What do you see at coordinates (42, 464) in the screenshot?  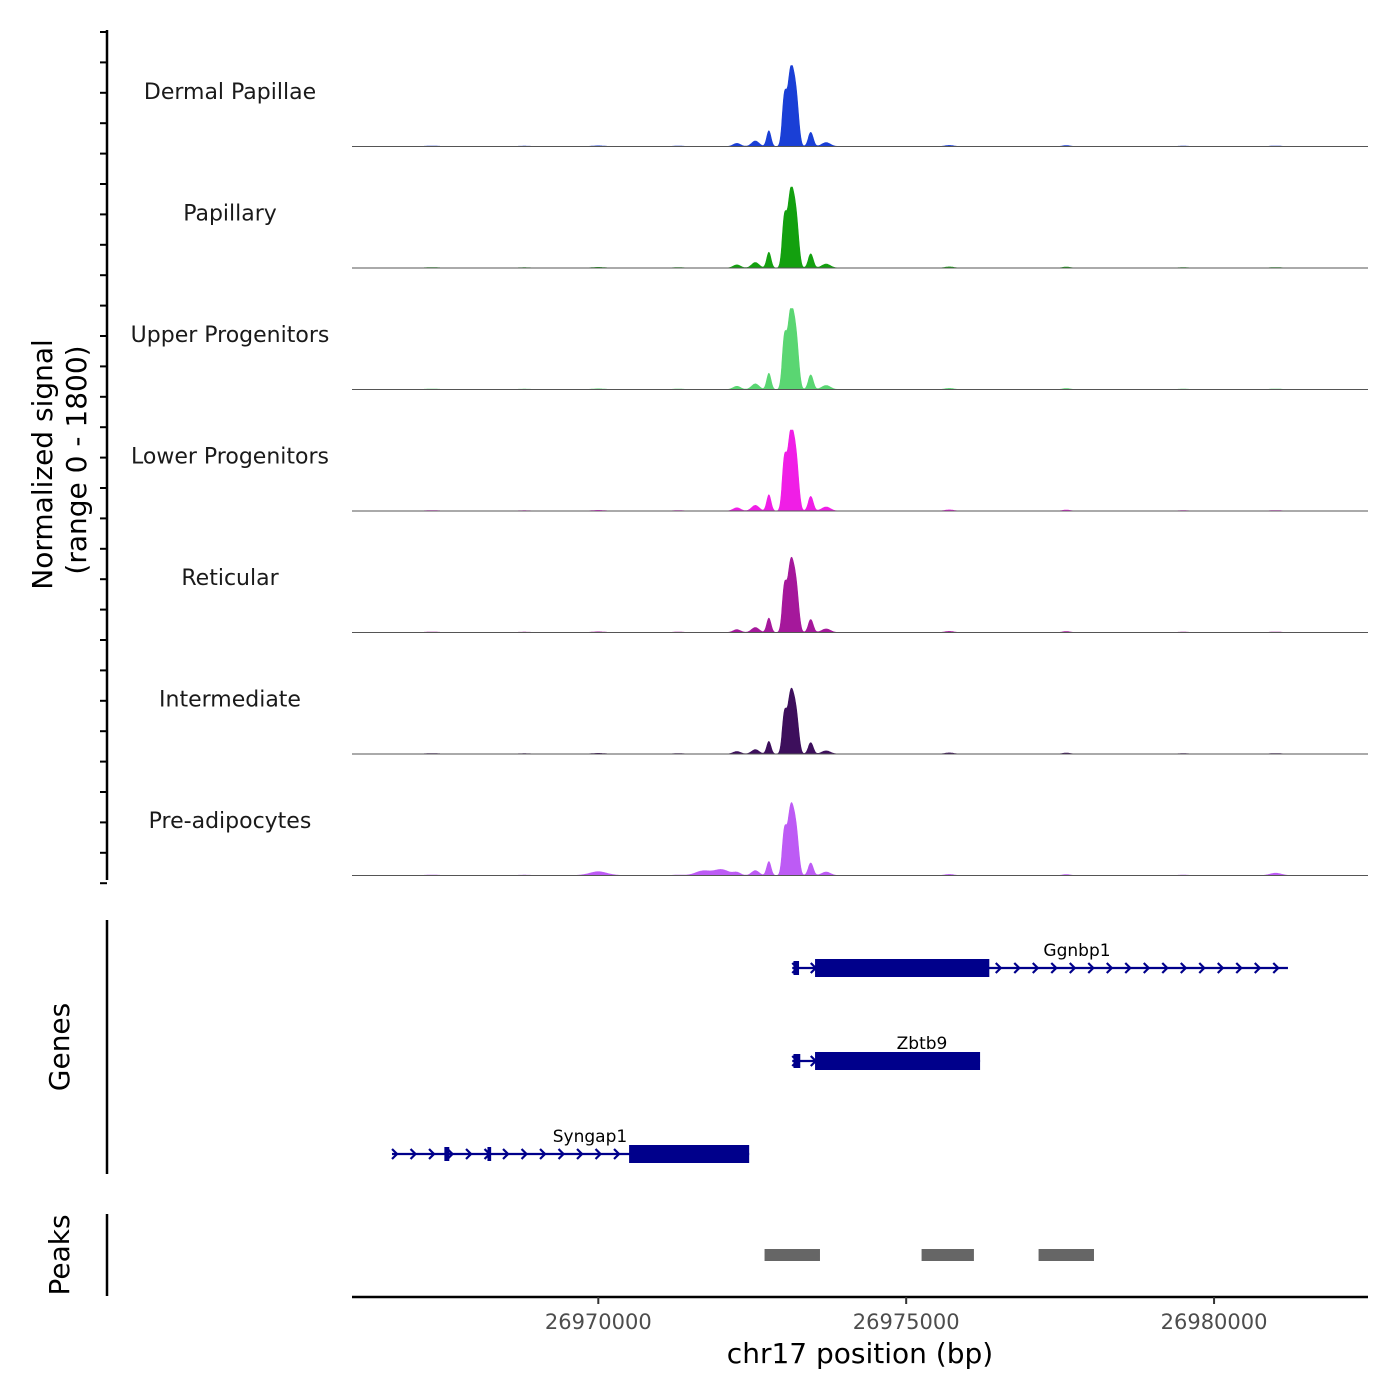 I see `y-axis-title-line1: Normalized signal` at bounding box center [42, 464].